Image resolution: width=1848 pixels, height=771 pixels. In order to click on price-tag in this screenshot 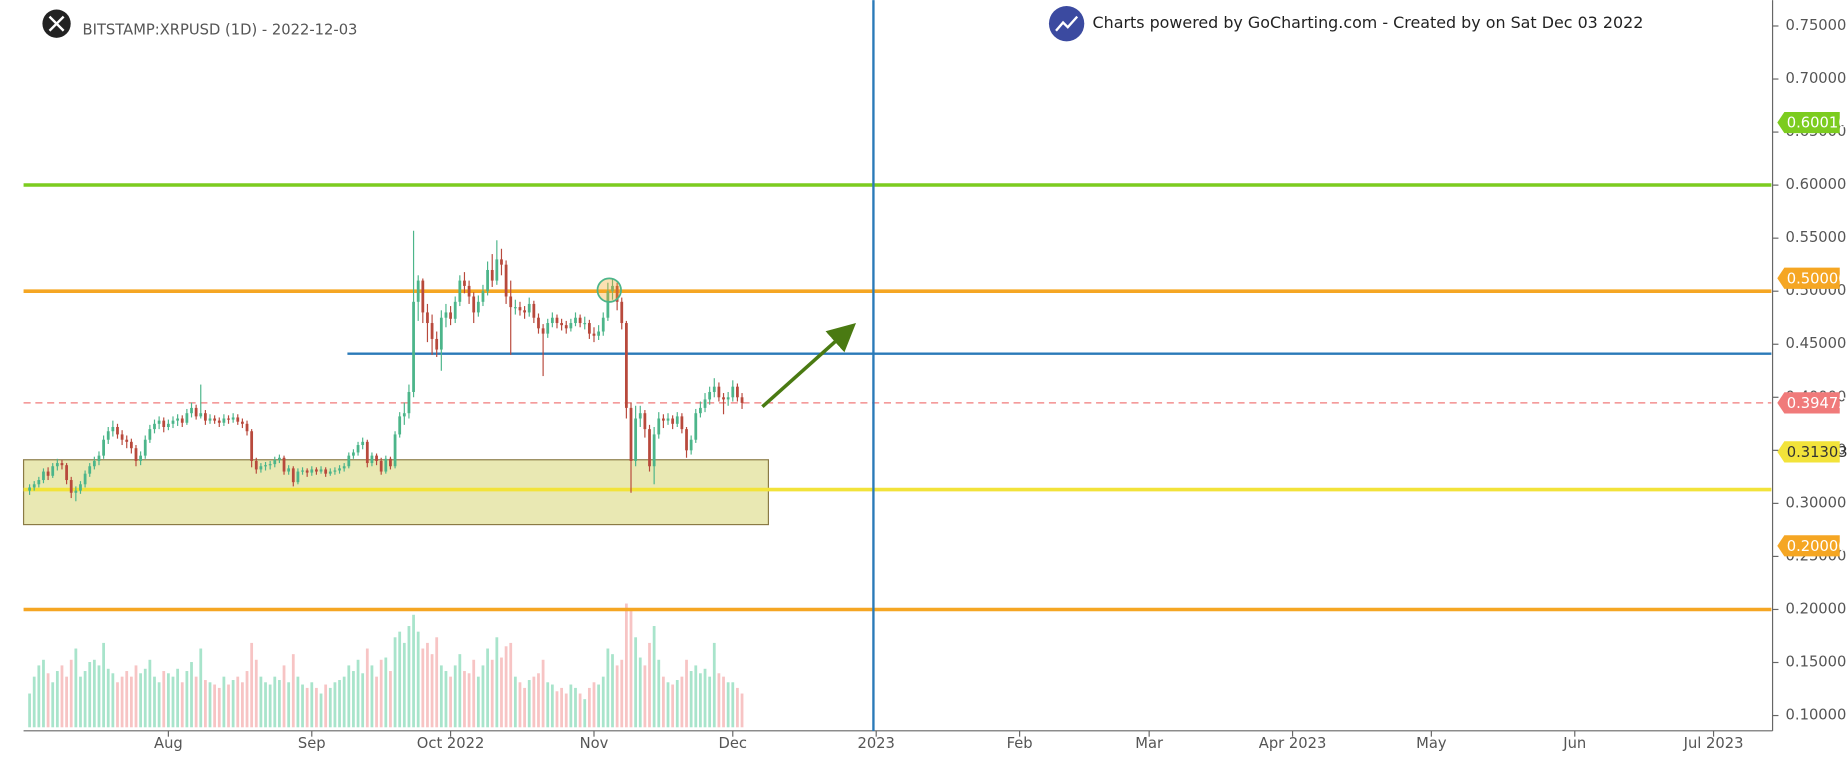, I will do `click(1808, 403)`.